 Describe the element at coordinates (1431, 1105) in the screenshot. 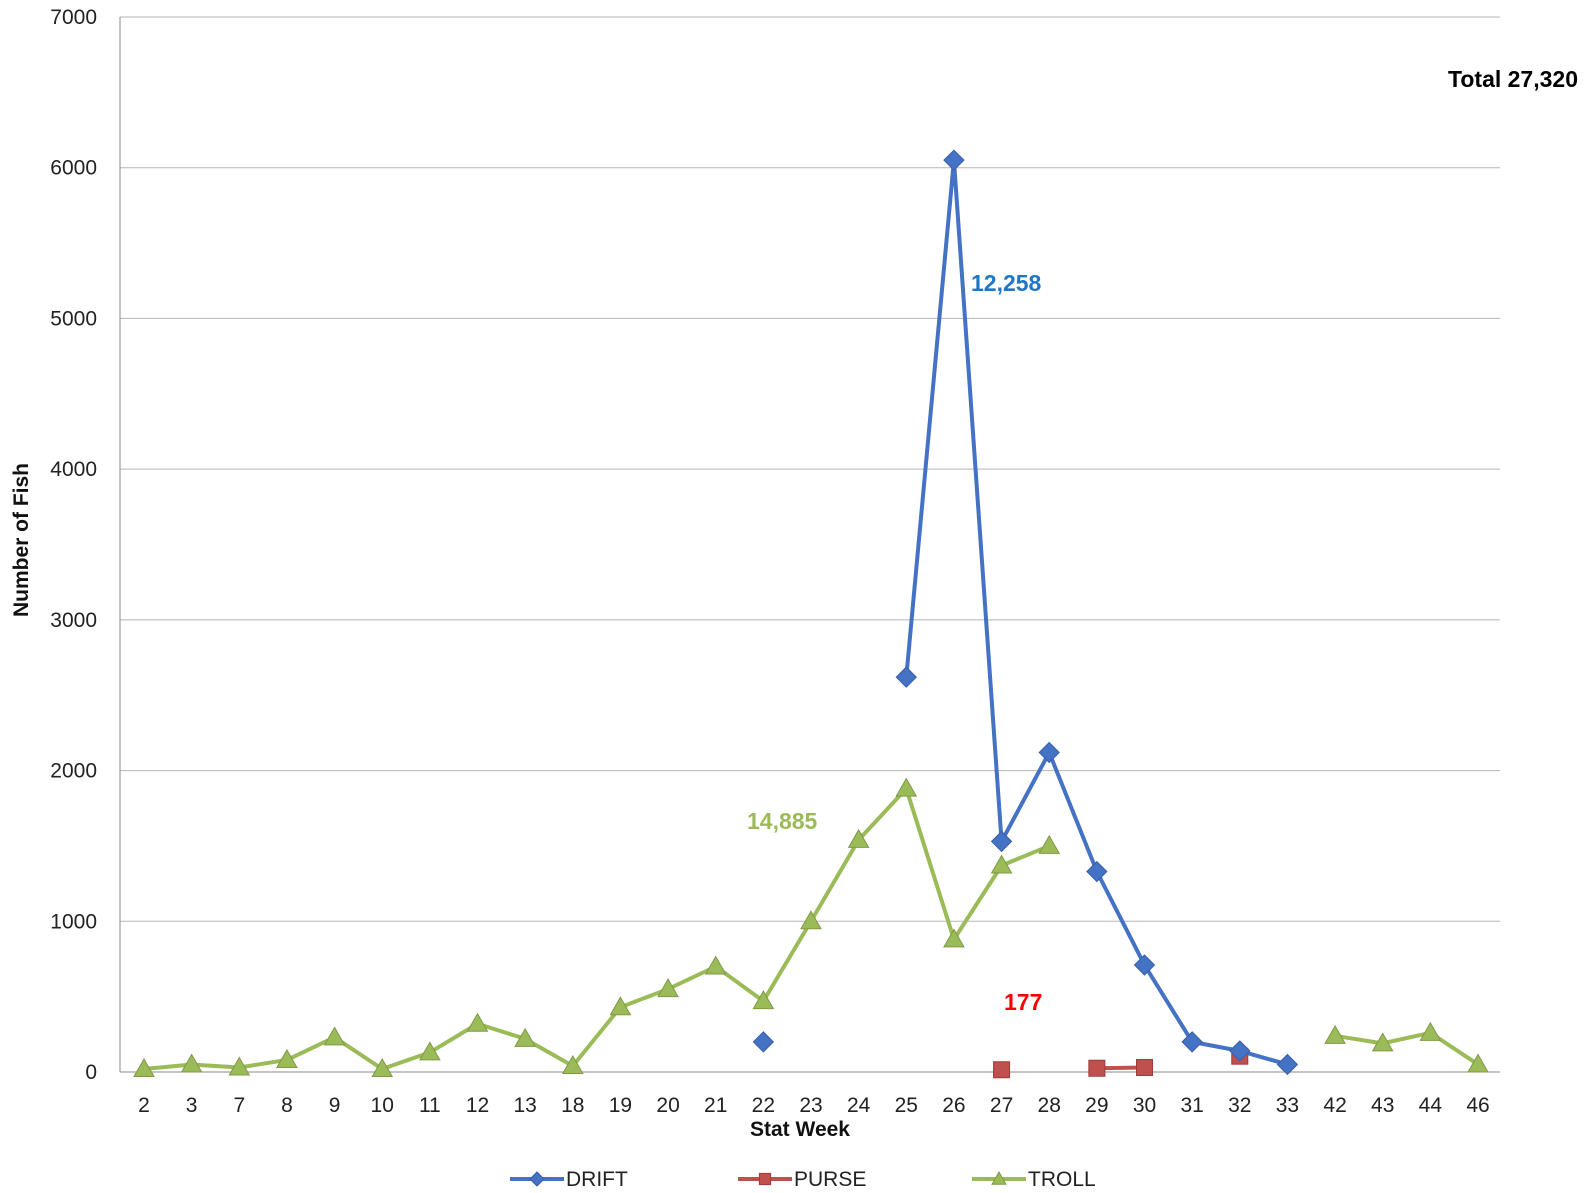

I see `x-tick-label: 44` at that location.